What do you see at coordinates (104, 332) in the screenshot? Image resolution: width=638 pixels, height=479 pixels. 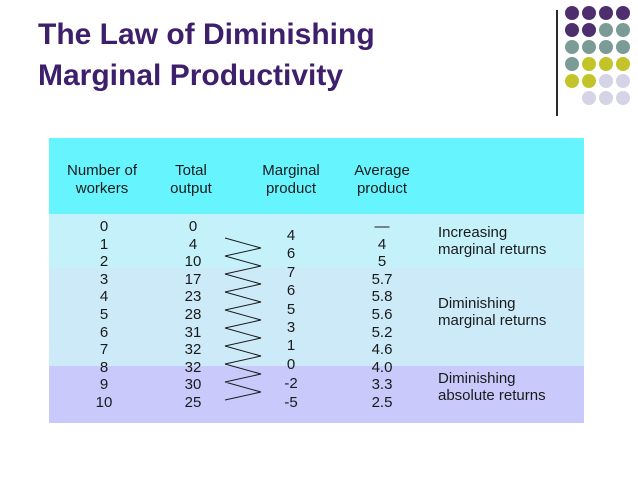 I see `workers-cell: 6` at bounding box center [104, 332].